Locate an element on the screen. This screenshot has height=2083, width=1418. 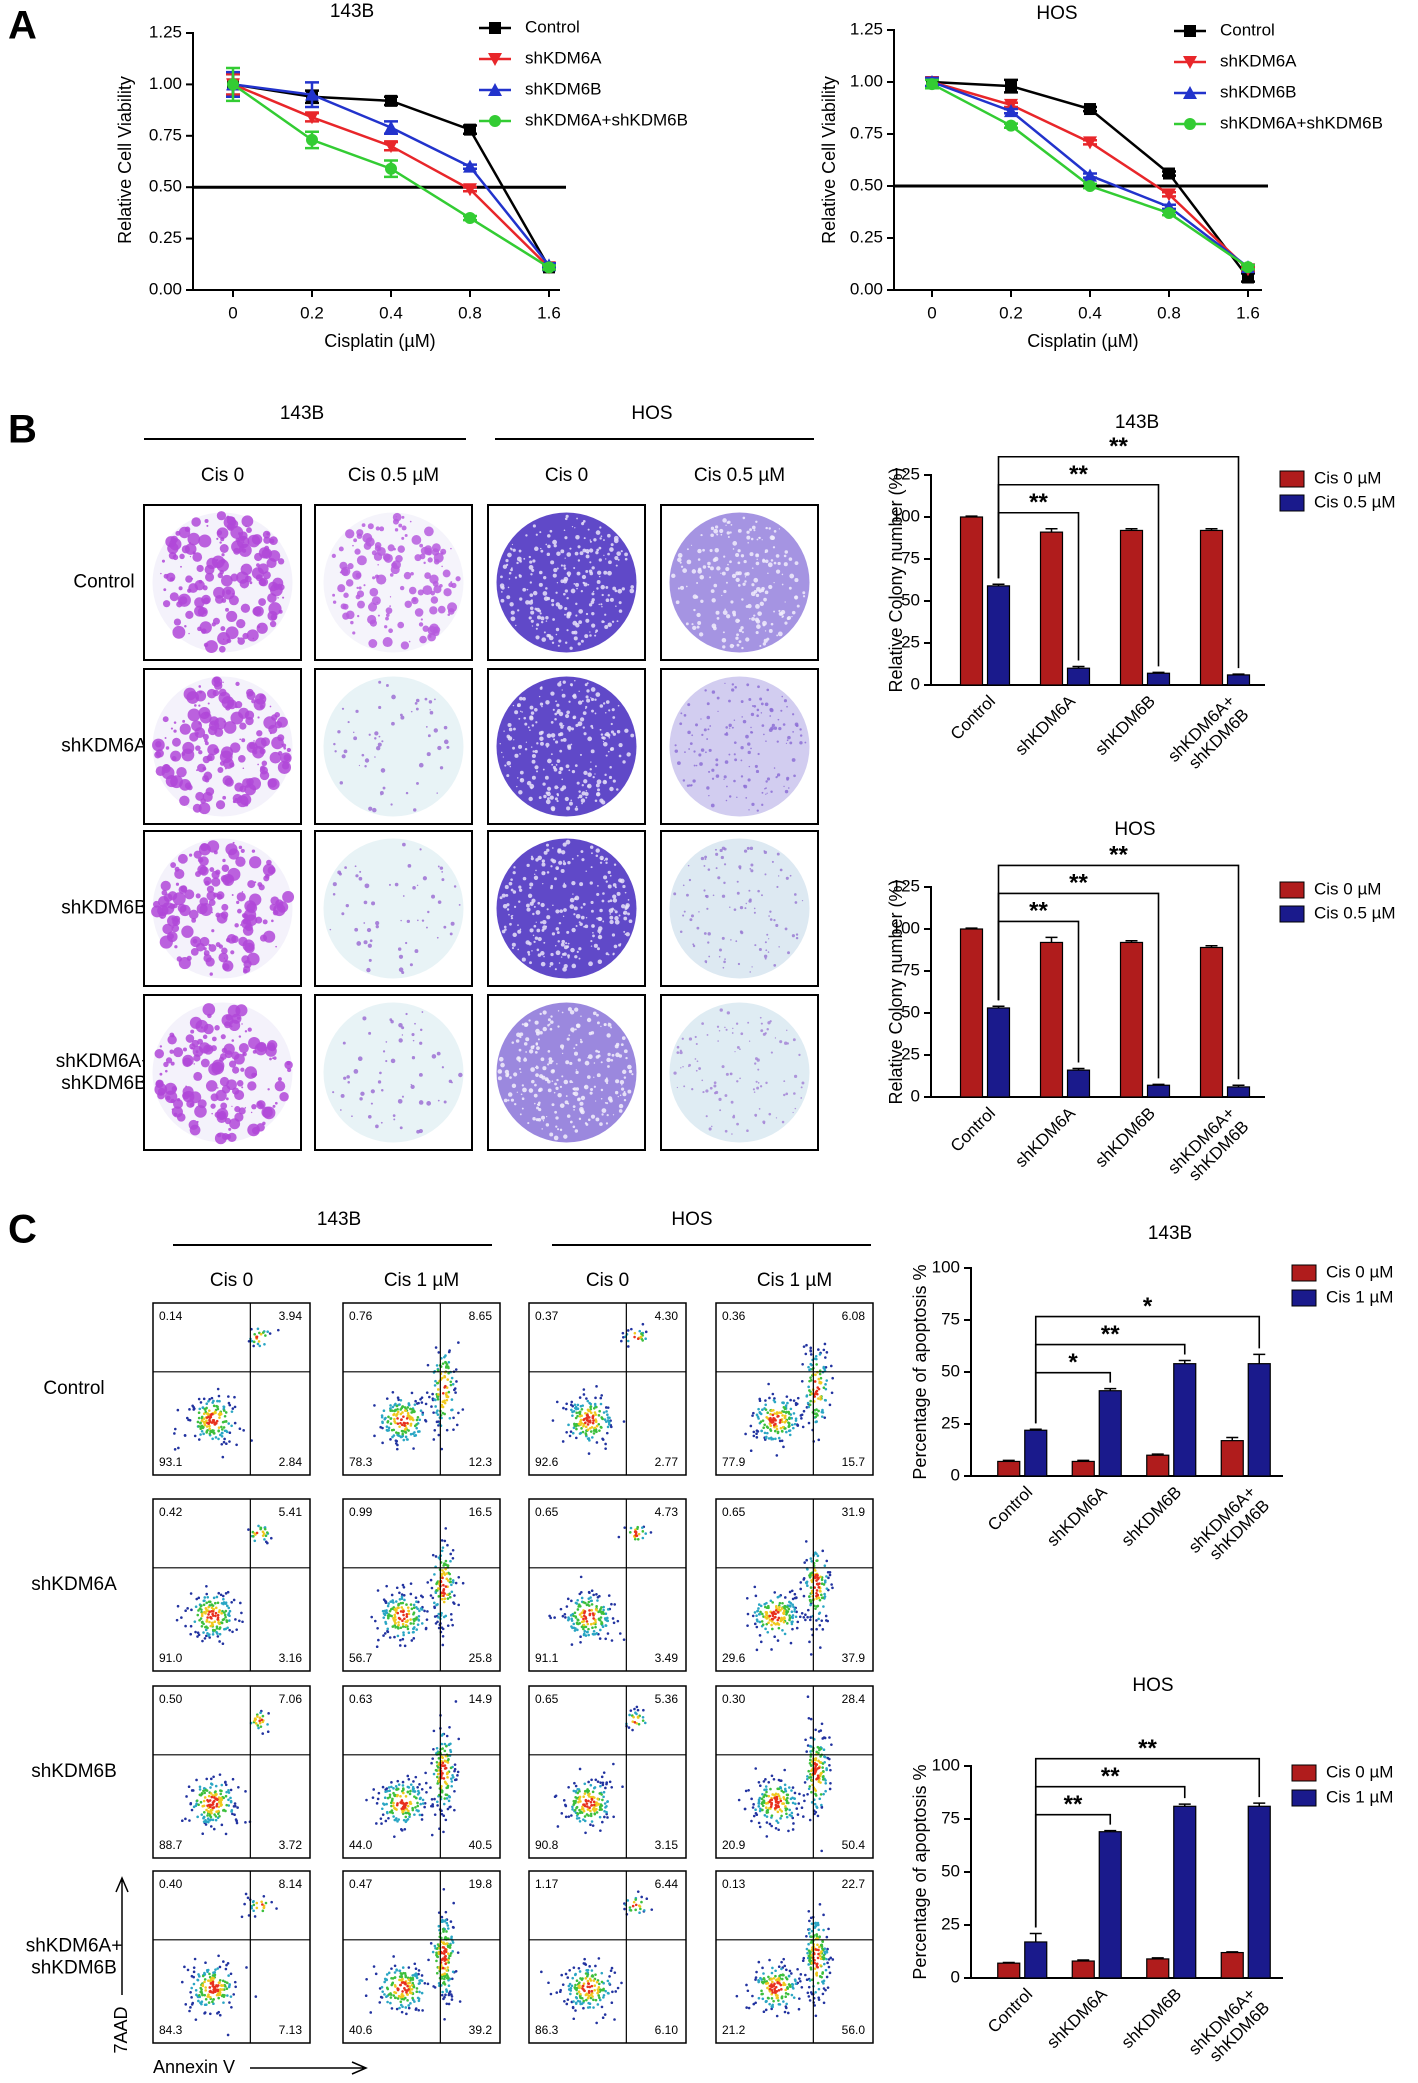
bar is located at coordinates (1036, 1960).